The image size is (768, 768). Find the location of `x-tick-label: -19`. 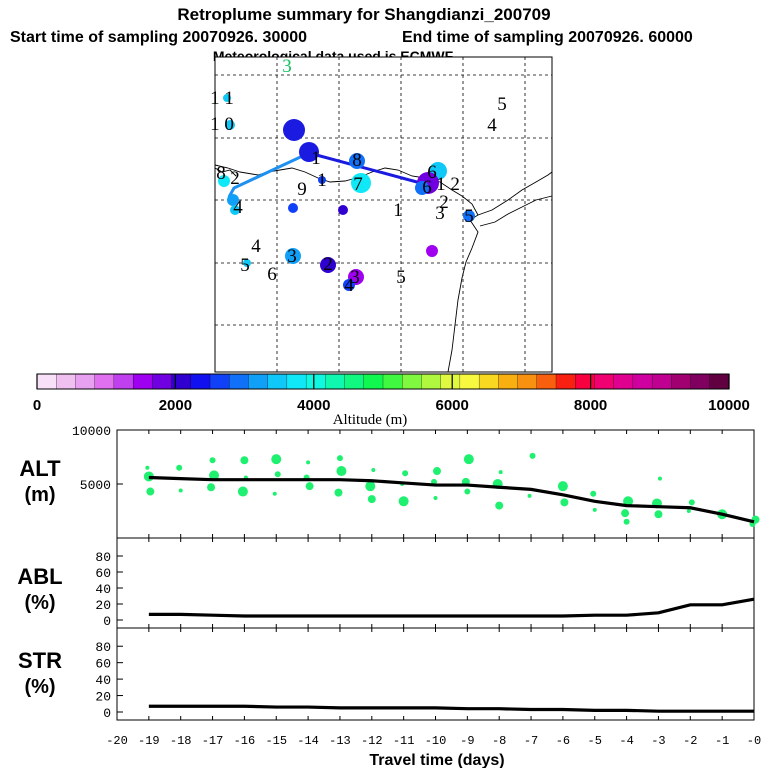

x-tick-label: -19 is located at coordinates (149, 741).